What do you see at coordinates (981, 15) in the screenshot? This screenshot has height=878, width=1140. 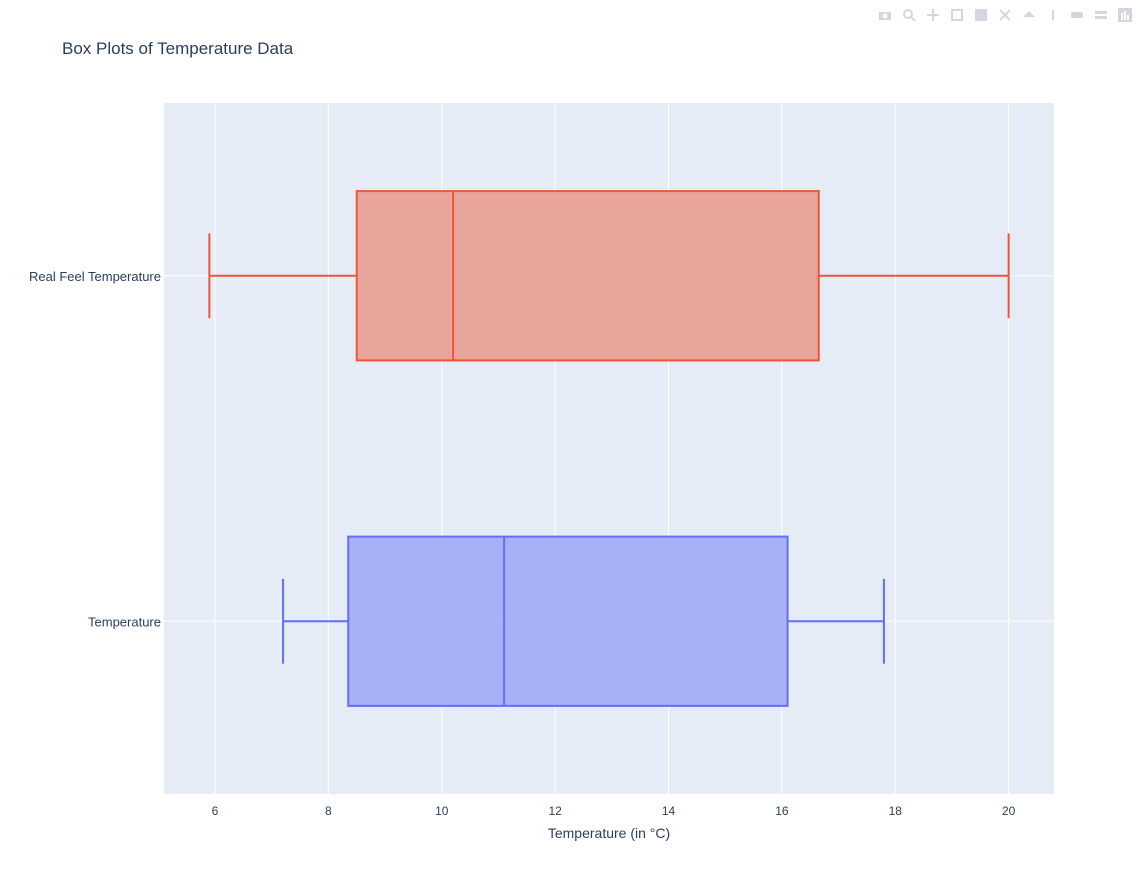 I see `lasso-select-icon` at bounding box center [981, 15].